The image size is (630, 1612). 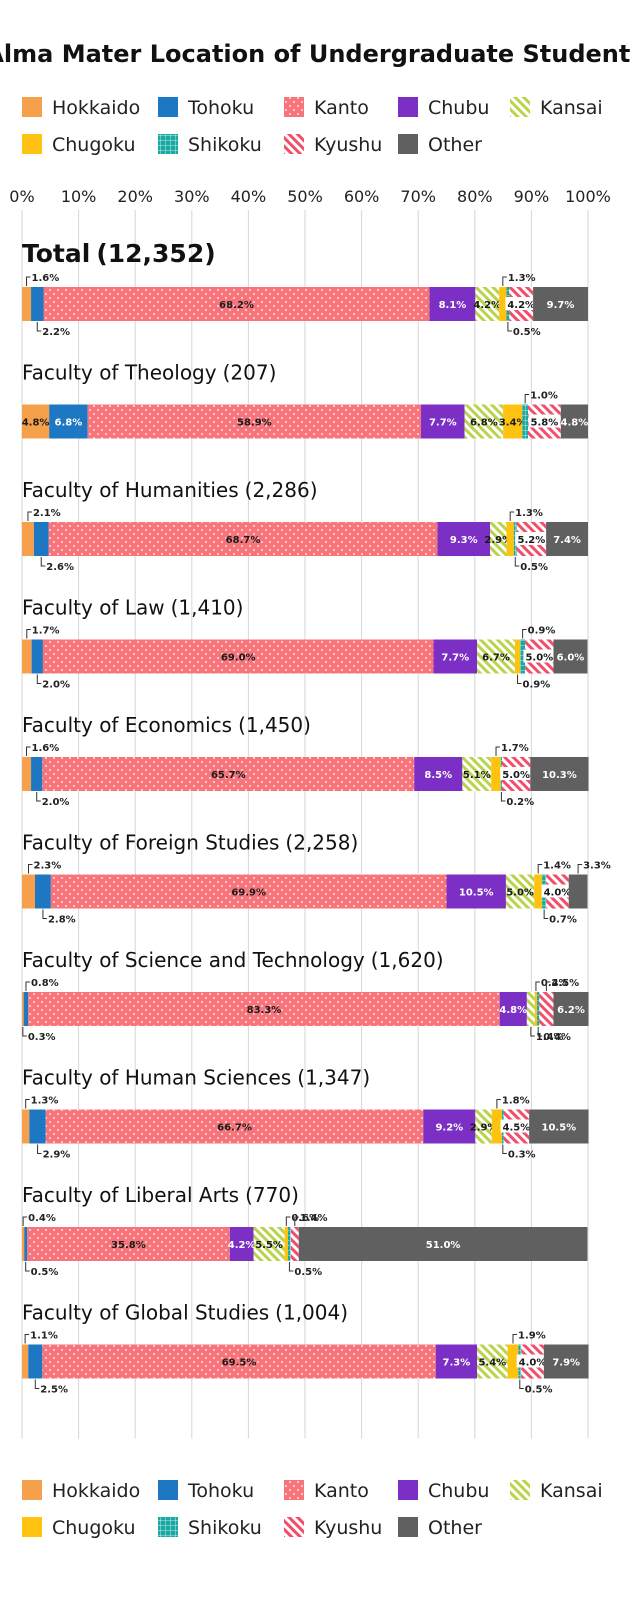 I want to click on bar-value-label: 6.0%, so click(x=571, y=658).